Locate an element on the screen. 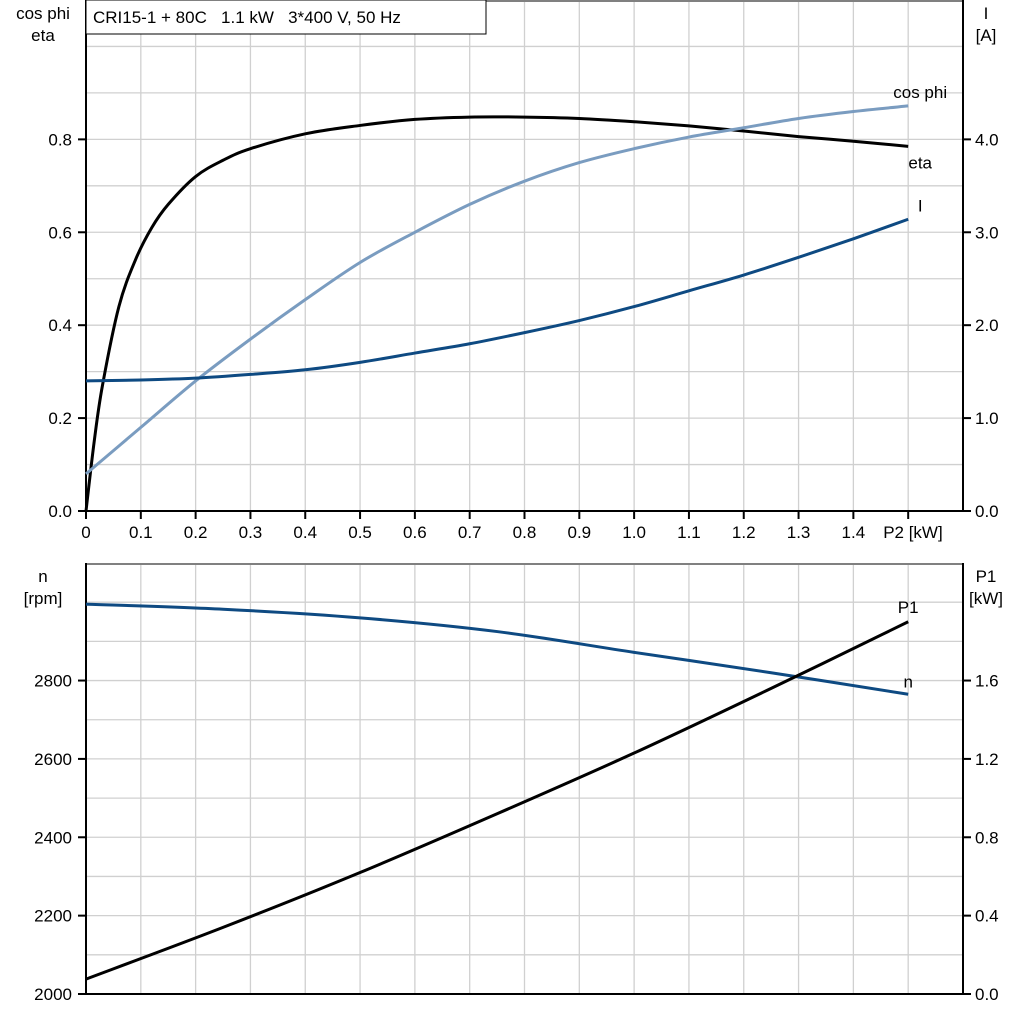  y-tick-label-right: 3.0 is located at coordinates (987, 232).